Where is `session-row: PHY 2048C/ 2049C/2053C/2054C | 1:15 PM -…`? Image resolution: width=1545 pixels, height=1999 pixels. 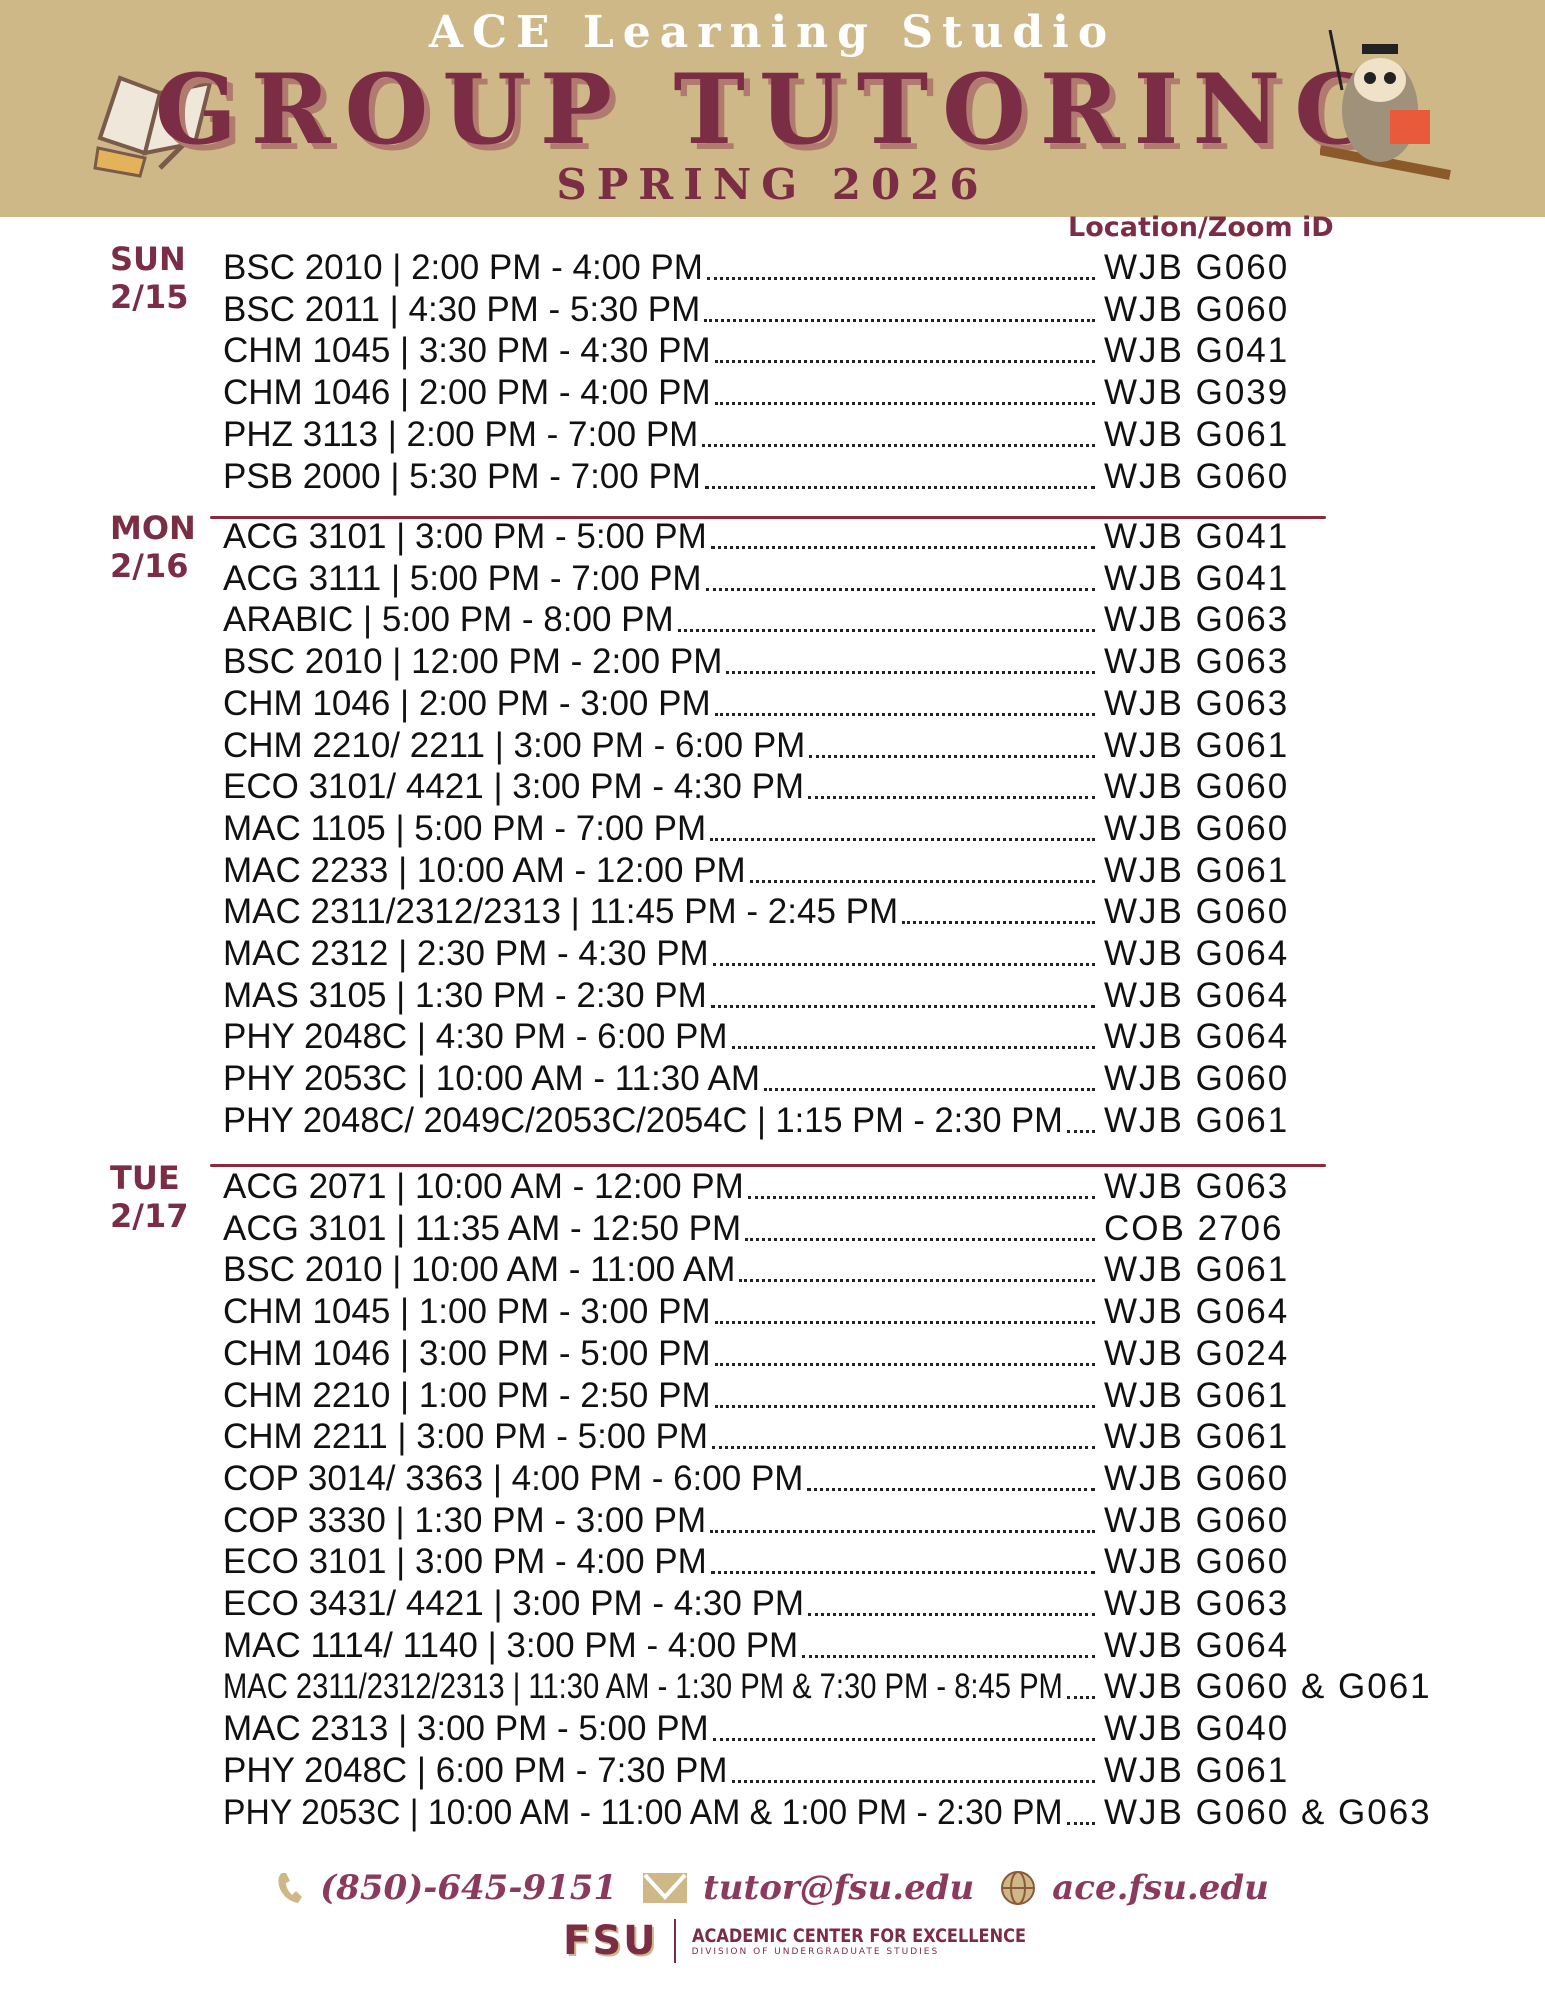 session-row: PHY 2048C/ 2049C/2053C/2054C | 1:15 PM -… is located at coordinates (823, 1121).